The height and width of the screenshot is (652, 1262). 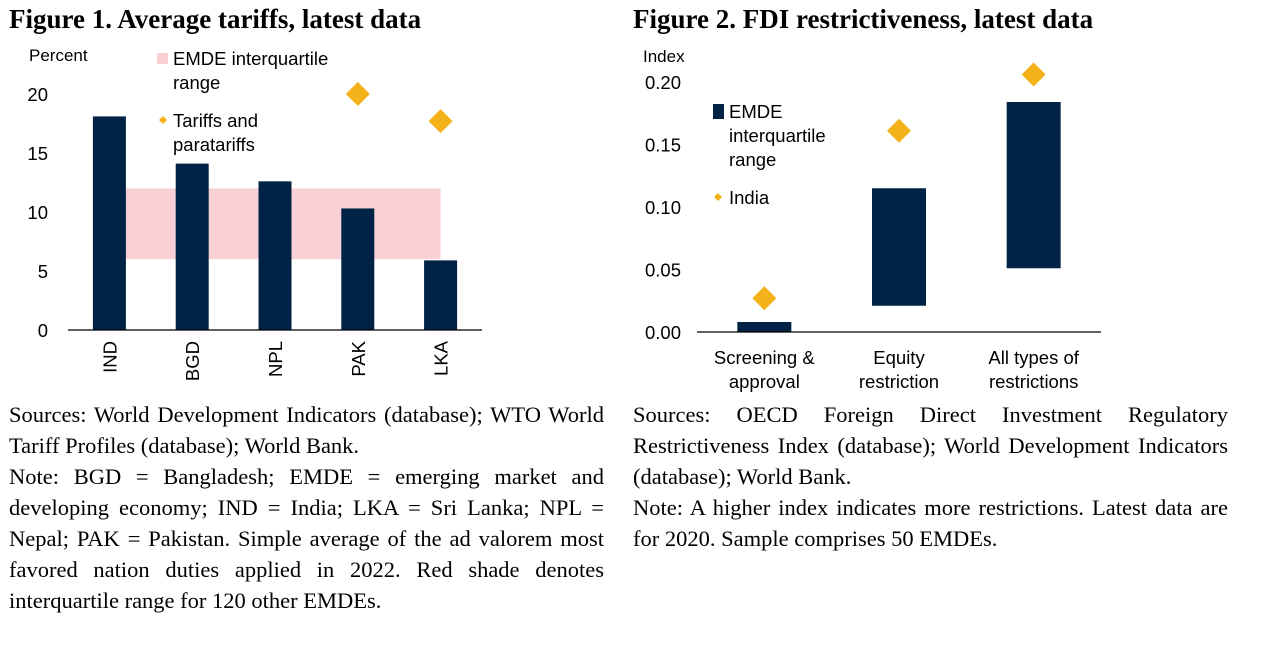 I want to click on y-tick-label: 10, so click(x=37, y=212).